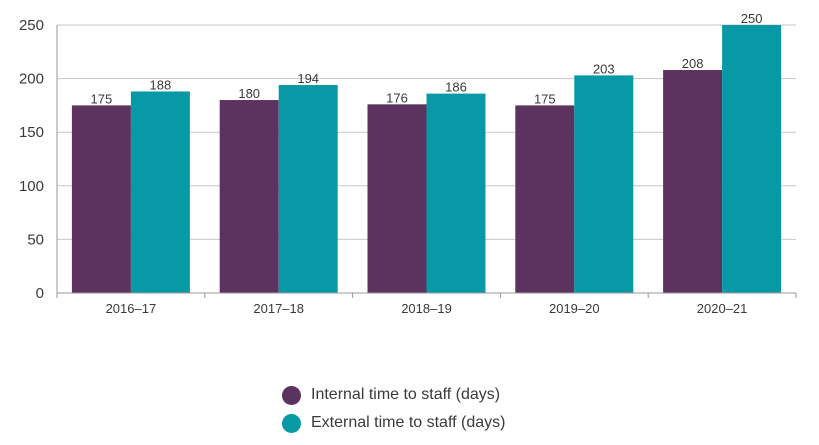 This screenshot has height=445, width=819. I want to click on y-tick-label: 0, so click(40, 293).